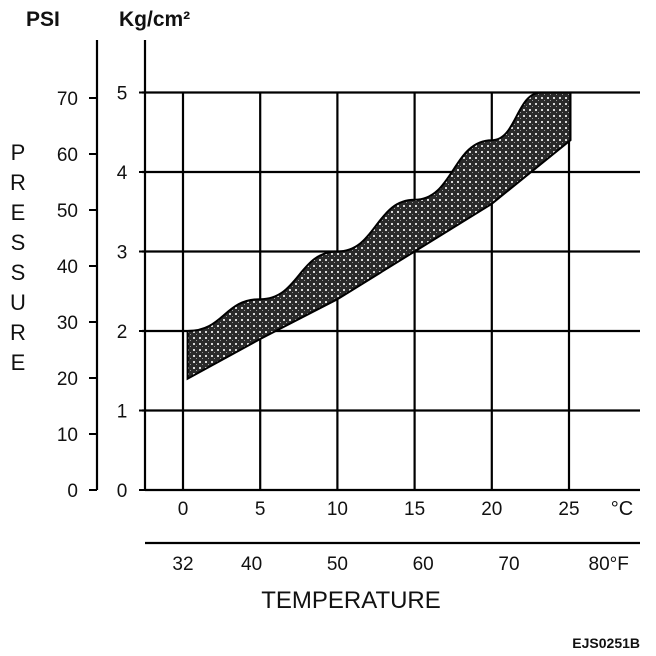  I want to click on pressure-letter-7: E, so click(18, 362).